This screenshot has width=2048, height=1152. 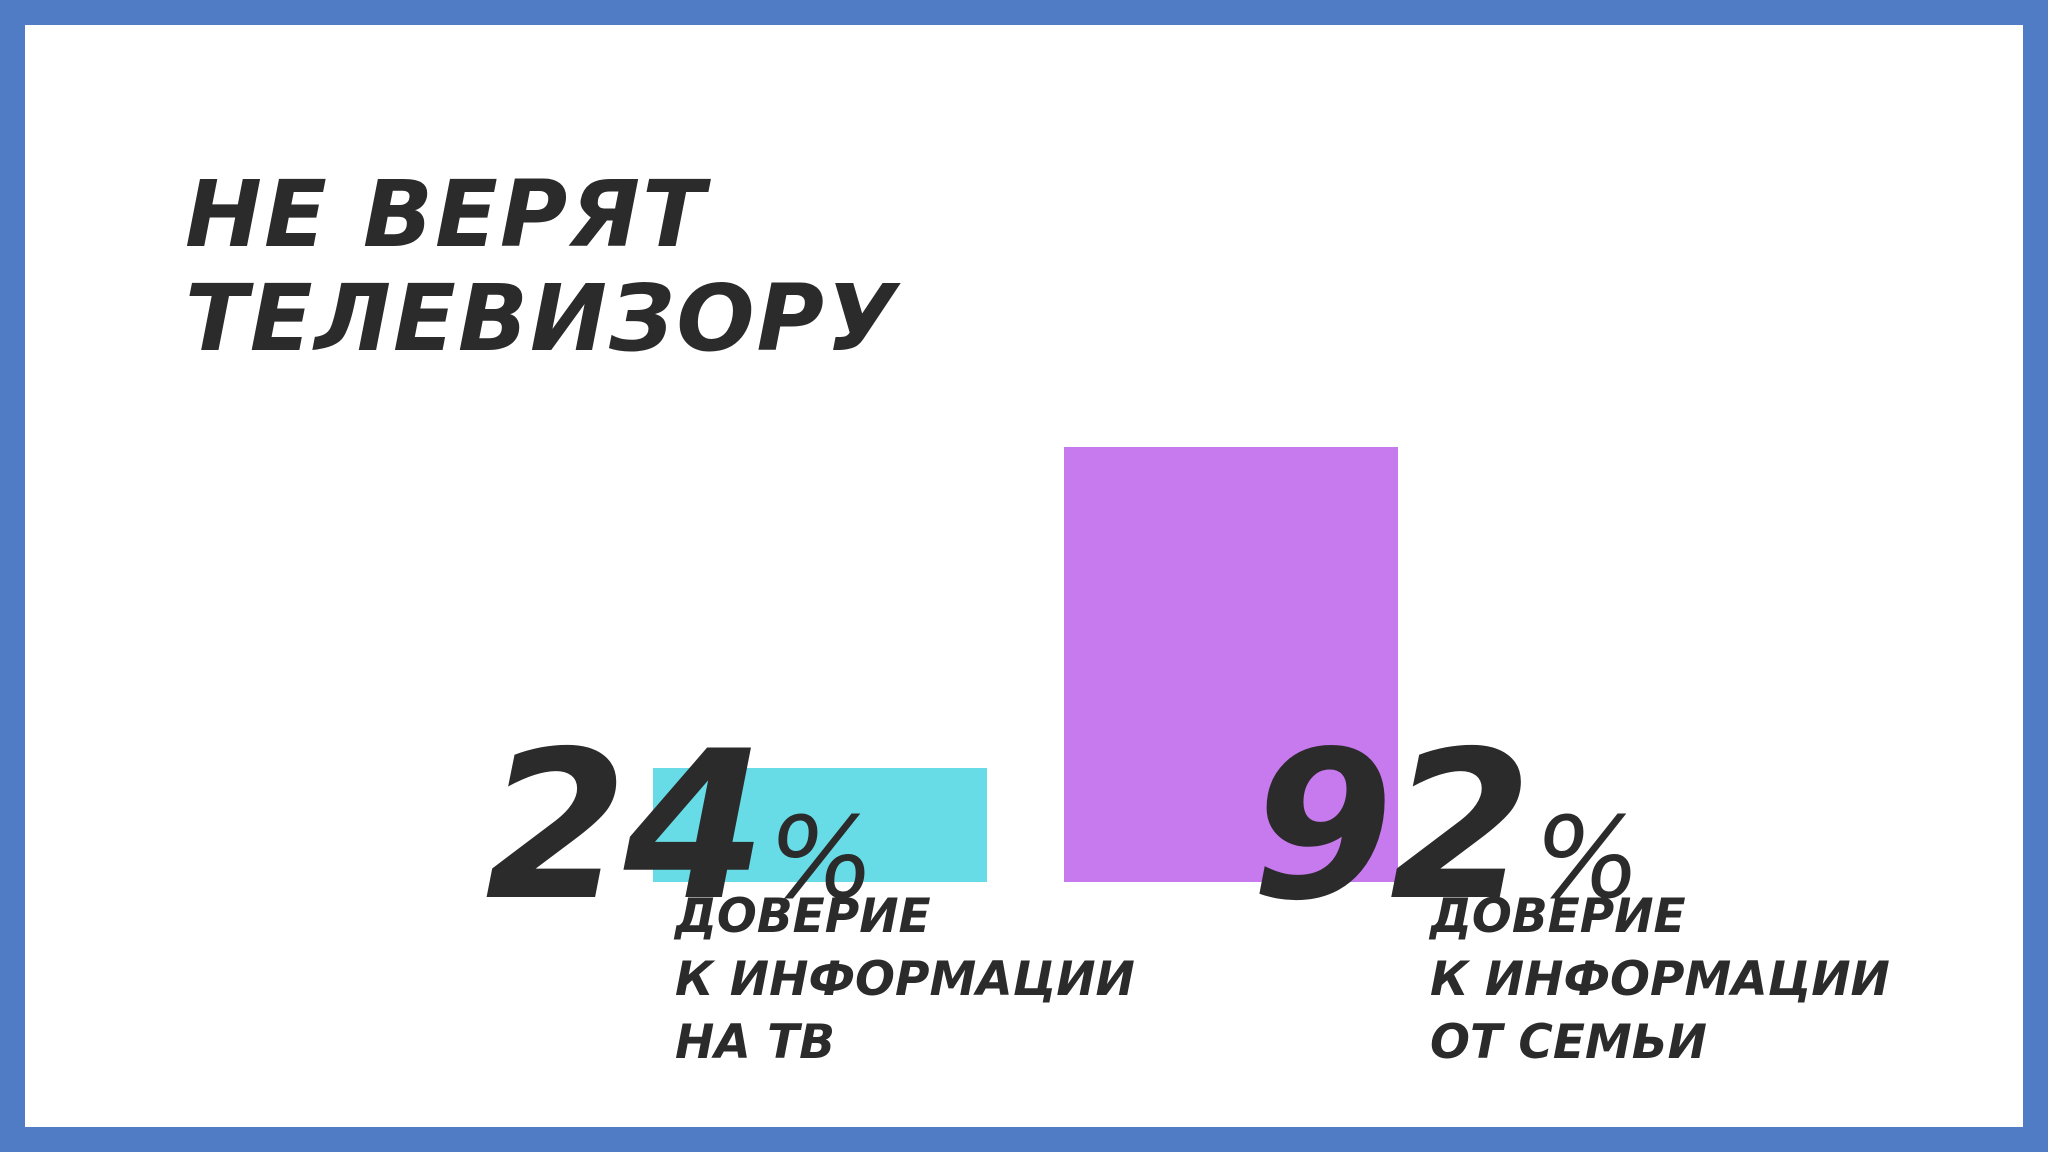 What do you see at coordinates (1391, 827) in the screenshot?
I see `value-number-family: 92` at bounding box center [1391, 827].